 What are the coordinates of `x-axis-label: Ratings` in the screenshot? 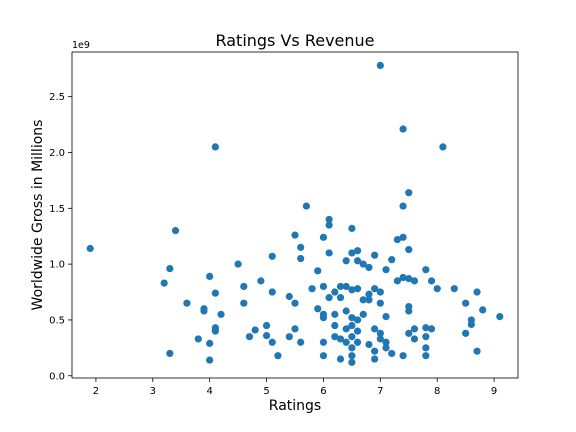 It's located at (295, 406).